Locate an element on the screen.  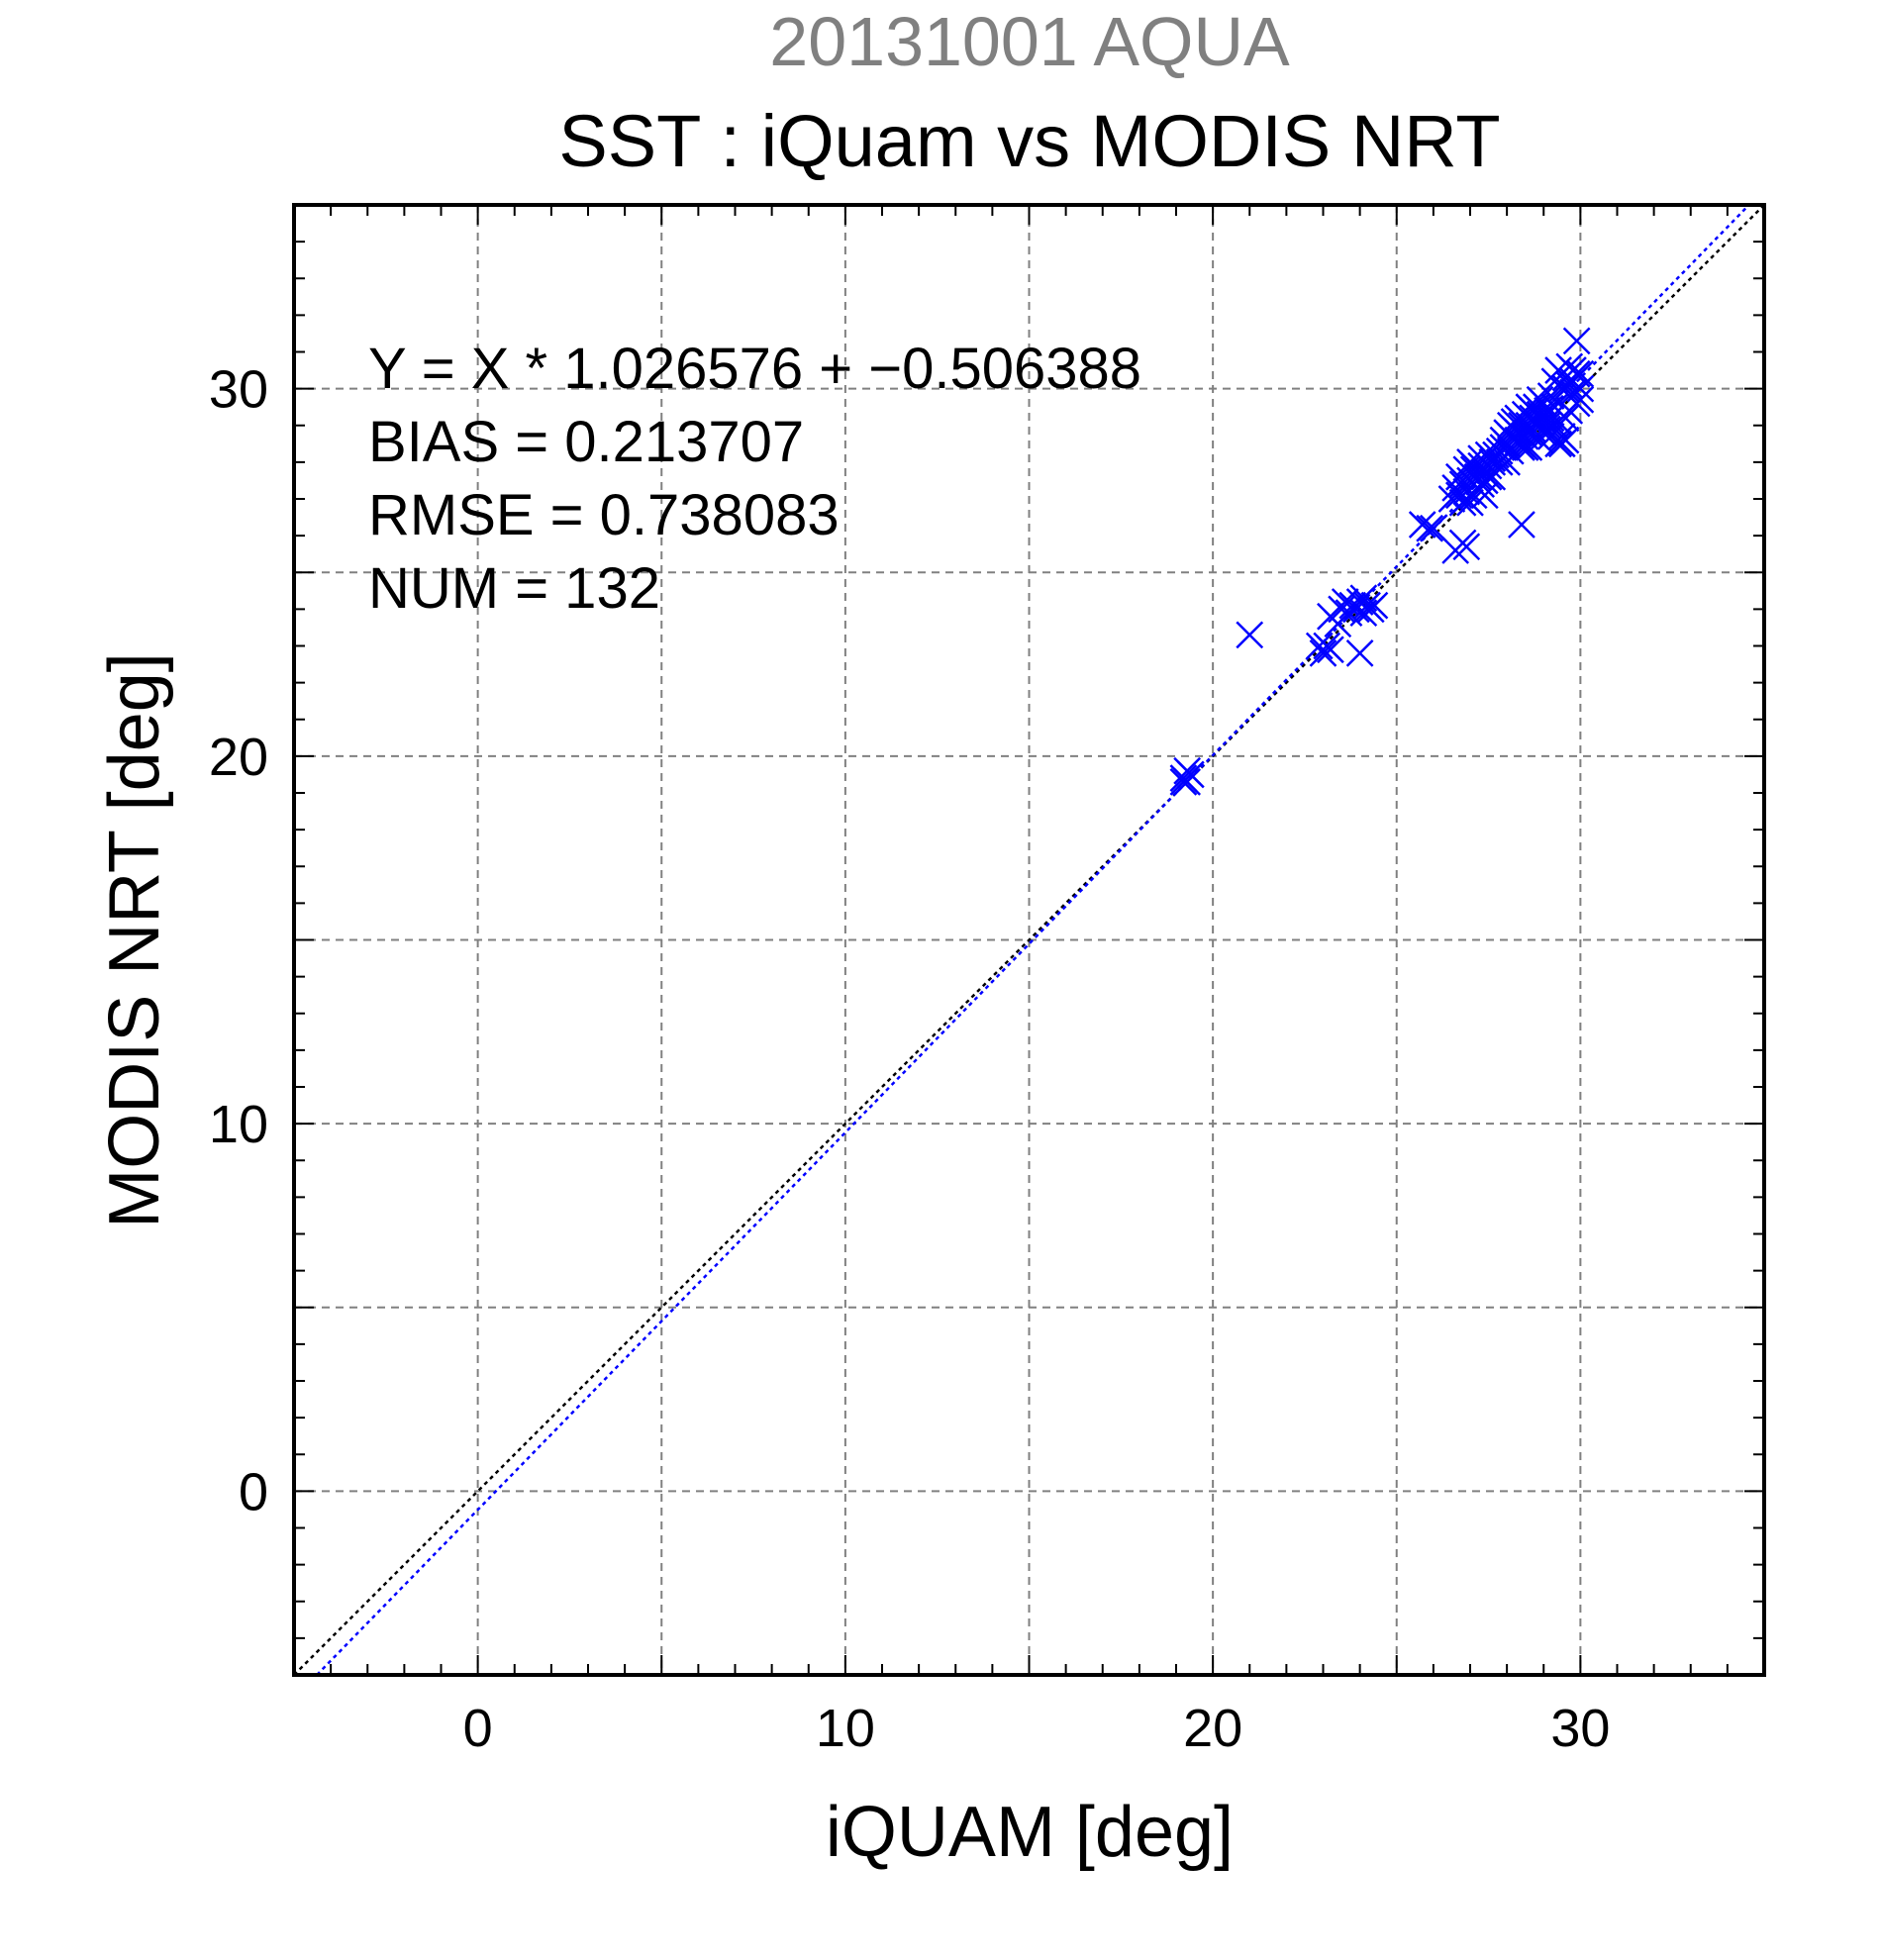
rmse-label: RMSE = 0.738083 is located at coordinates (604, 515).